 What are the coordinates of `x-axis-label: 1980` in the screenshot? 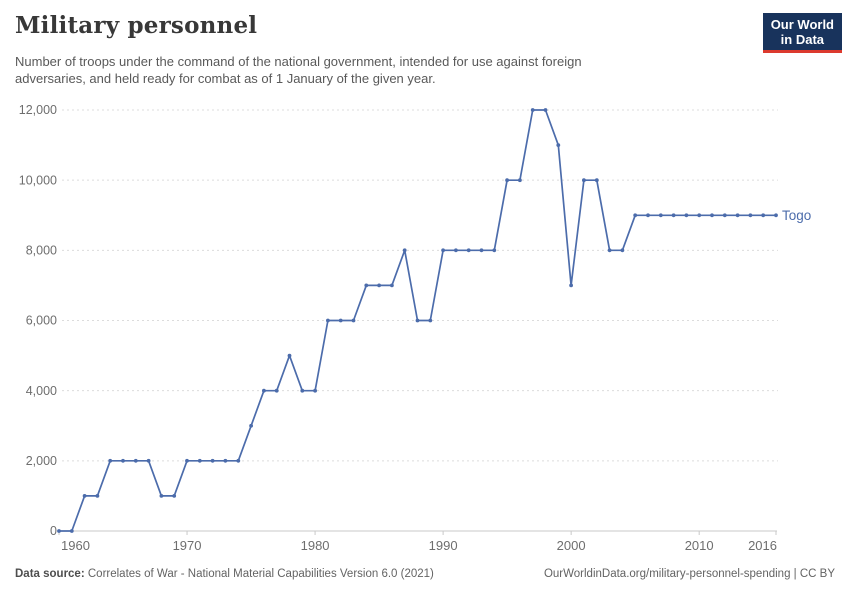 It's located at (315, 545).